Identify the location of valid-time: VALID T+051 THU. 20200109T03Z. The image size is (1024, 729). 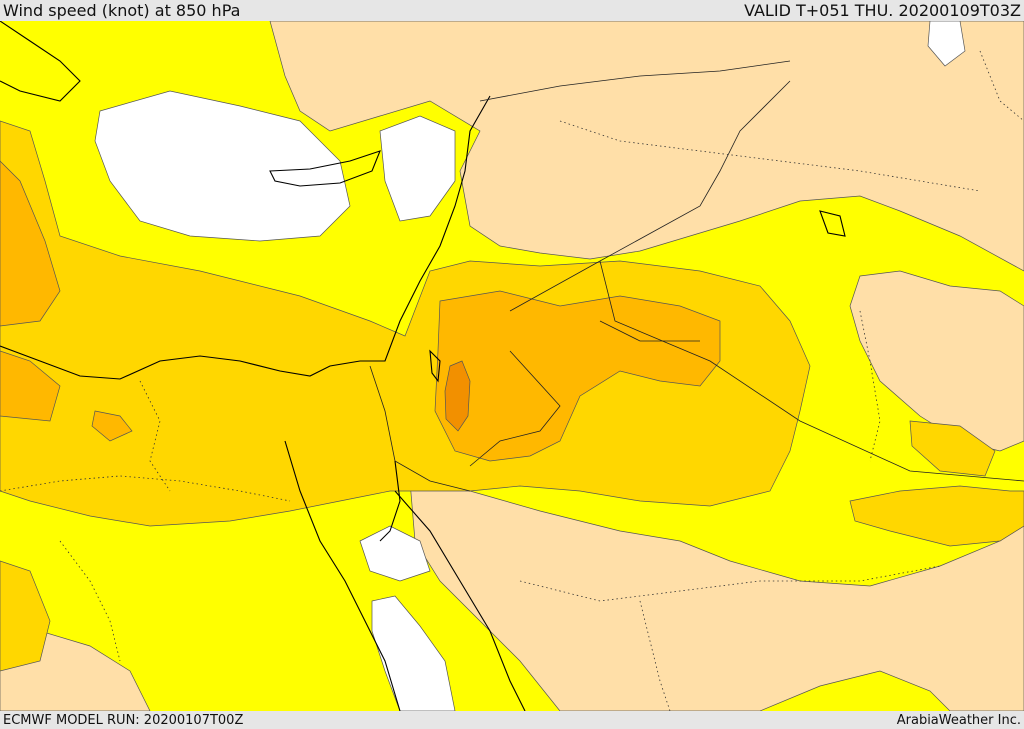
(882, 10).